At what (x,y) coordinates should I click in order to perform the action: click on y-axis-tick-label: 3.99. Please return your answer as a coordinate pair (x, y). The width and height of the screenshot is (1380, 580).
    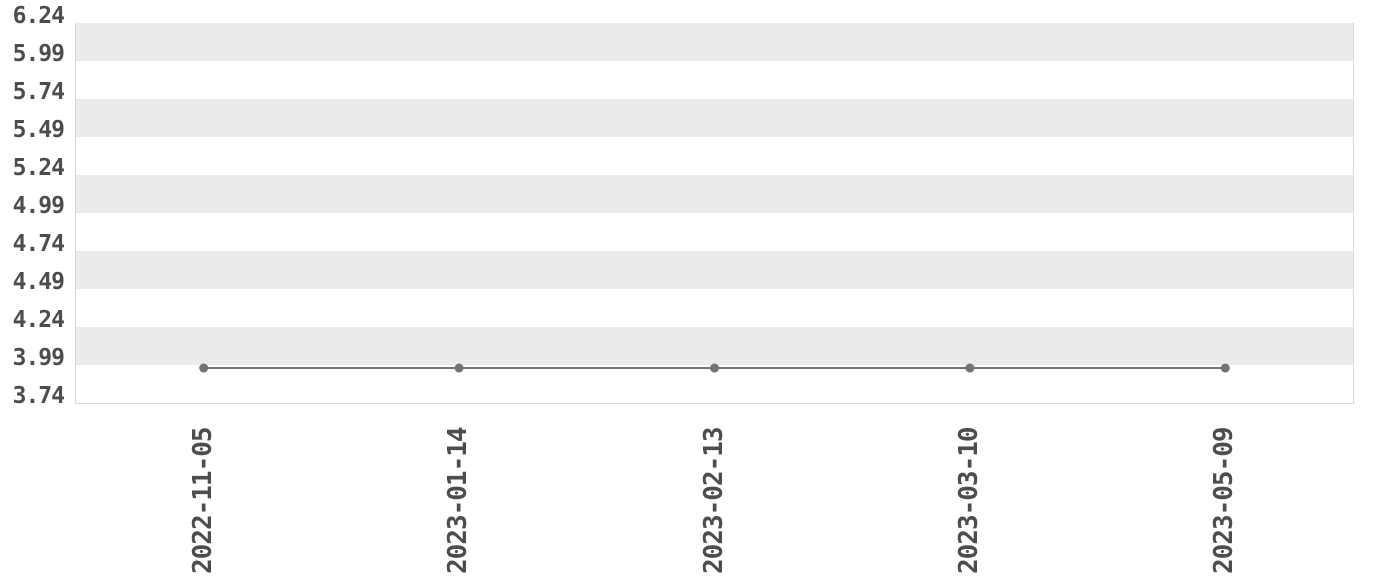
    Looking at the image, I should click on (38, 358).